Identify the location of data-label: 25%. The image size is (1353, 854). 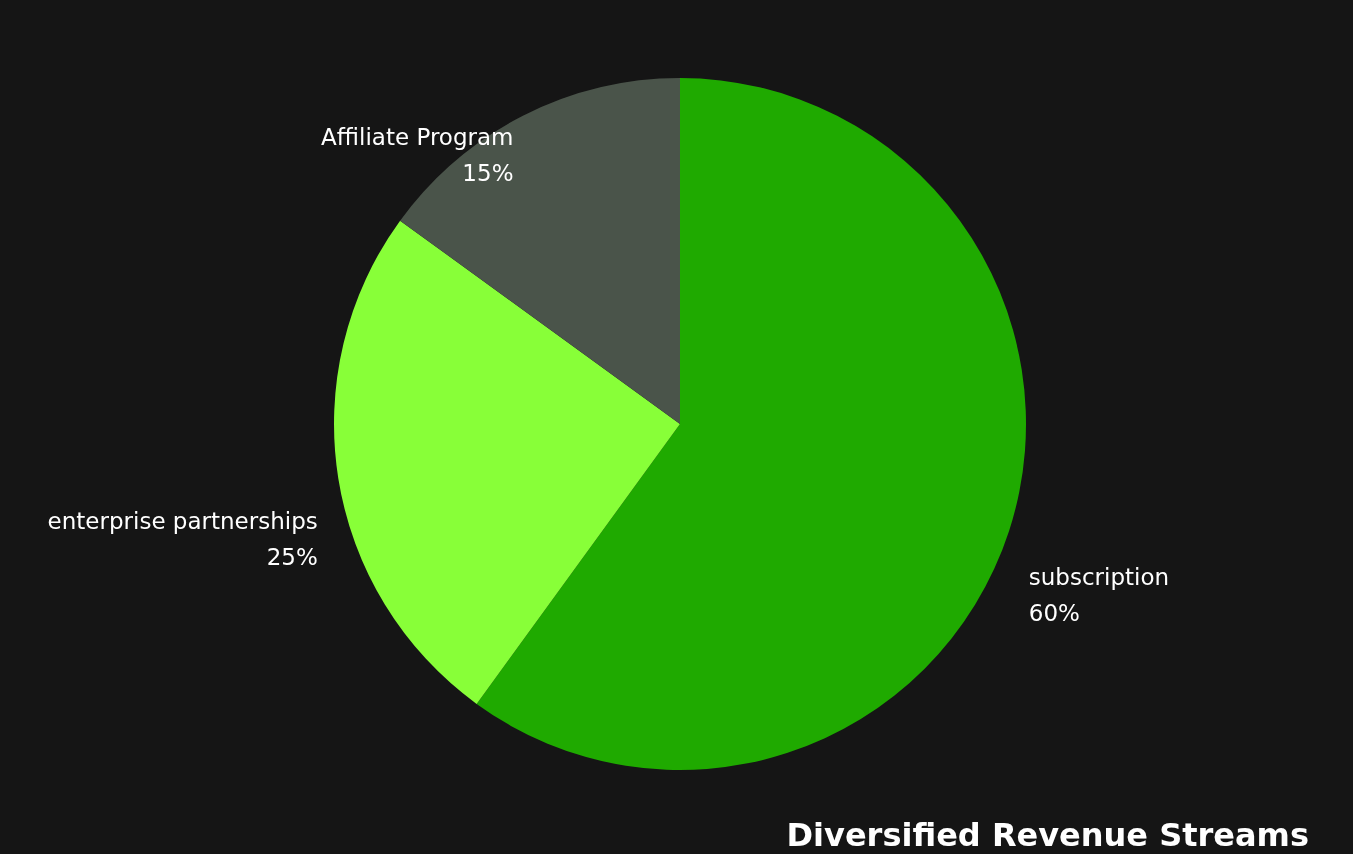
(292, 557).